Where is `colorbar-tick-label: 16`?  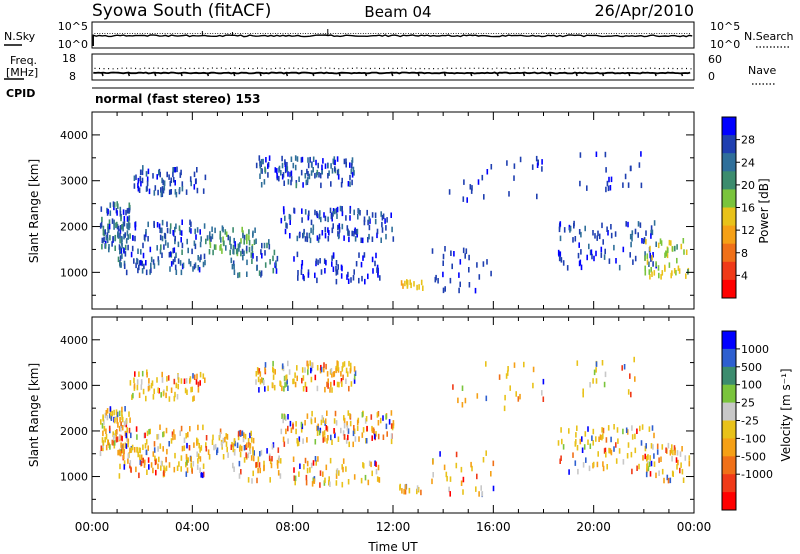 colorbar-tick-label: 16 is located at coordinates (748, 208).